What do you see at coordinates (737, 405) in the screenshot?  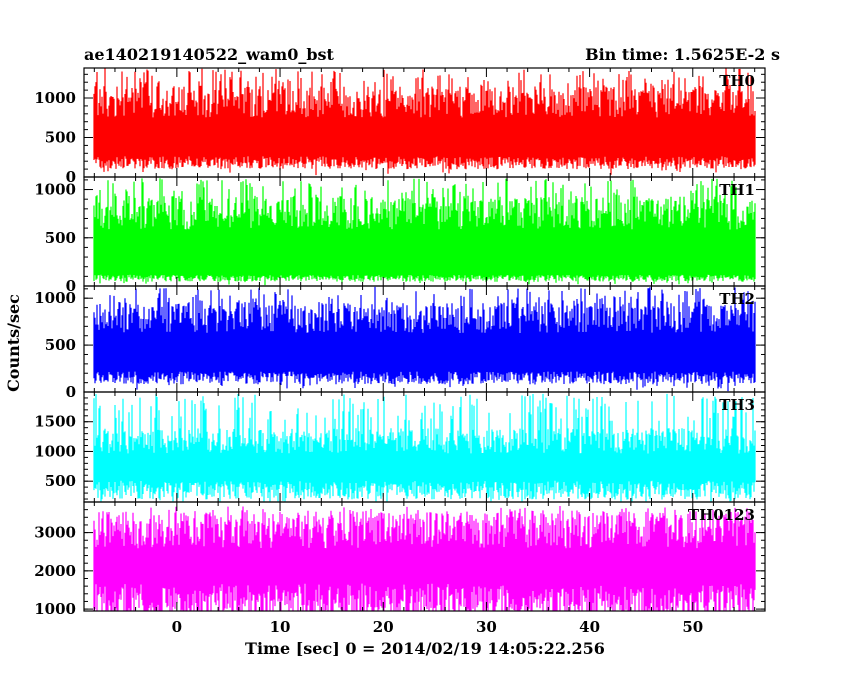 I see `panel-label-th3: TH3` at bounding box center [737, 405].